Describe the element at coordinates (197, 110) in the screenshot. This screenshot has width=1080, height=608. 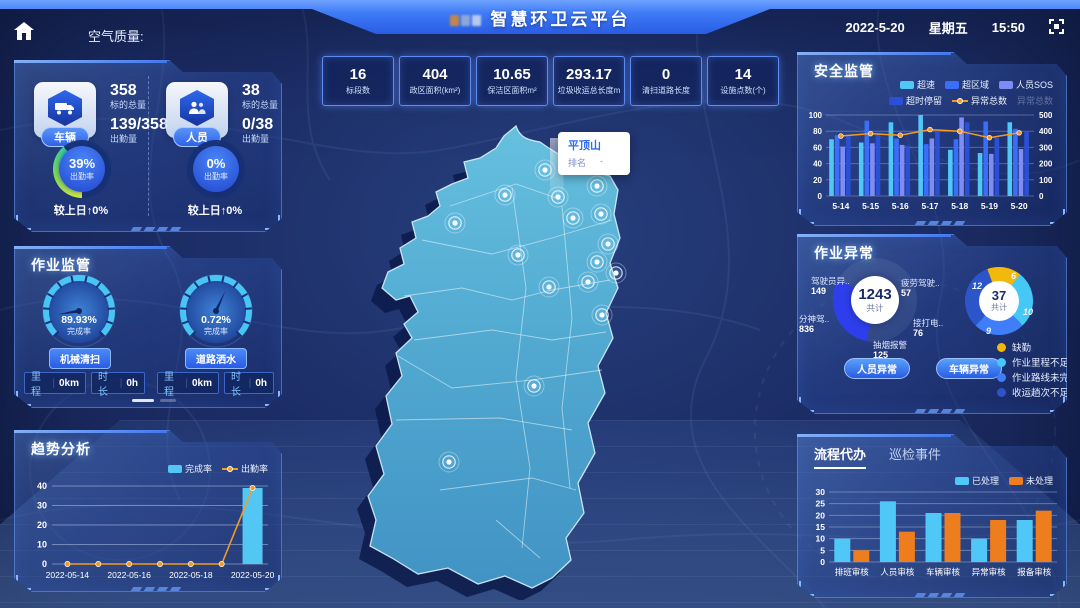
I see `person-card: 人员` at that location.